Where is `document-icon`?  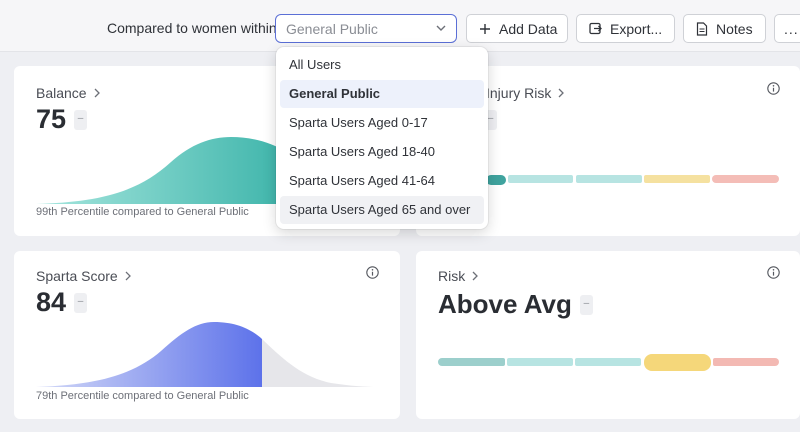 document-icon is located at coordinates (702, 28).